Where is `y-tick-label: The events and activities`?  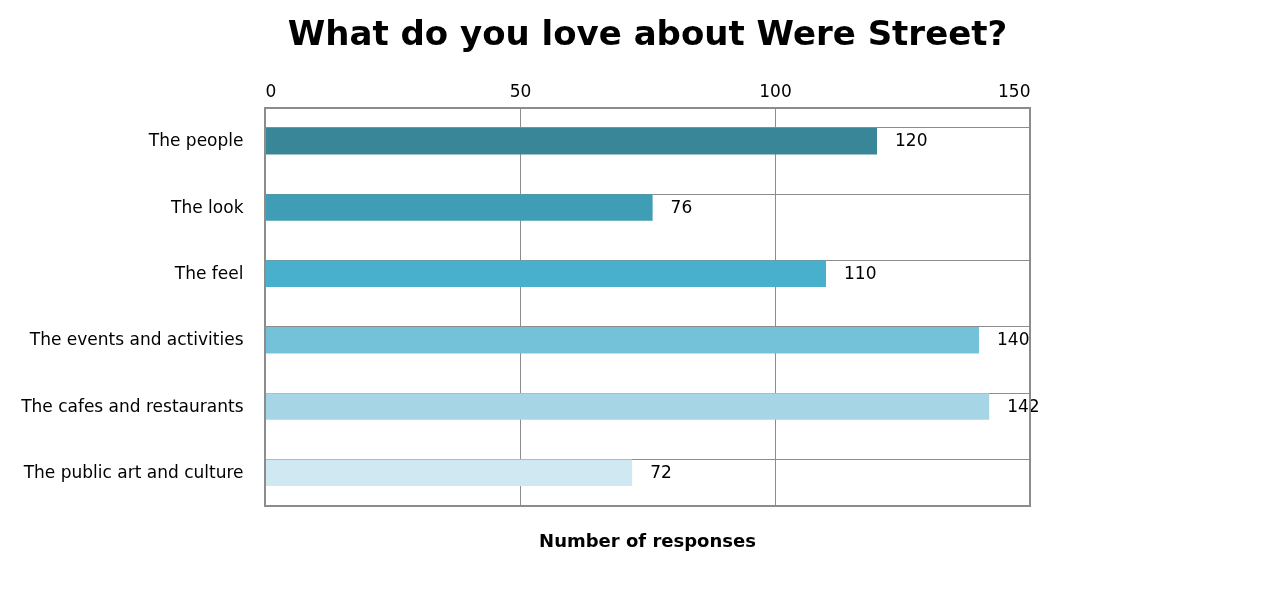
y-tick-label: The events and activities is located at coordinates (136, 339).